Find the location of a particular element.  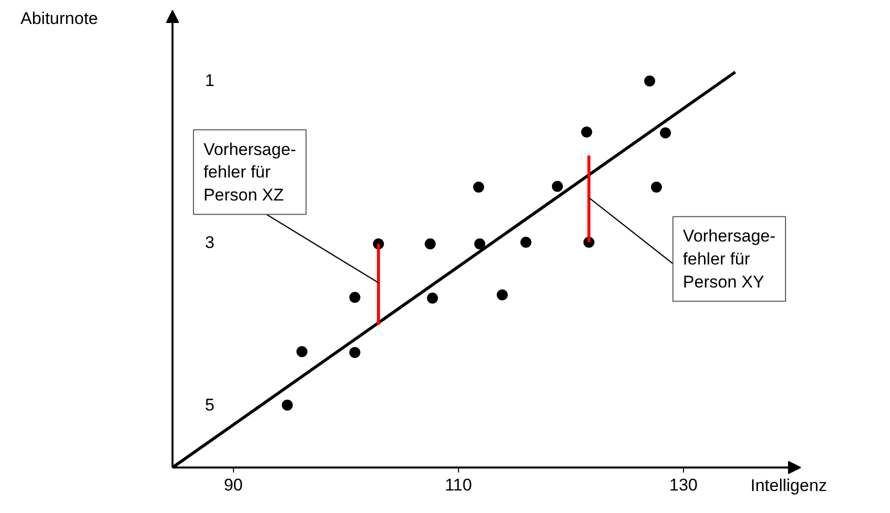

x-tick-label: 130 is located at coordinates (683, 485).